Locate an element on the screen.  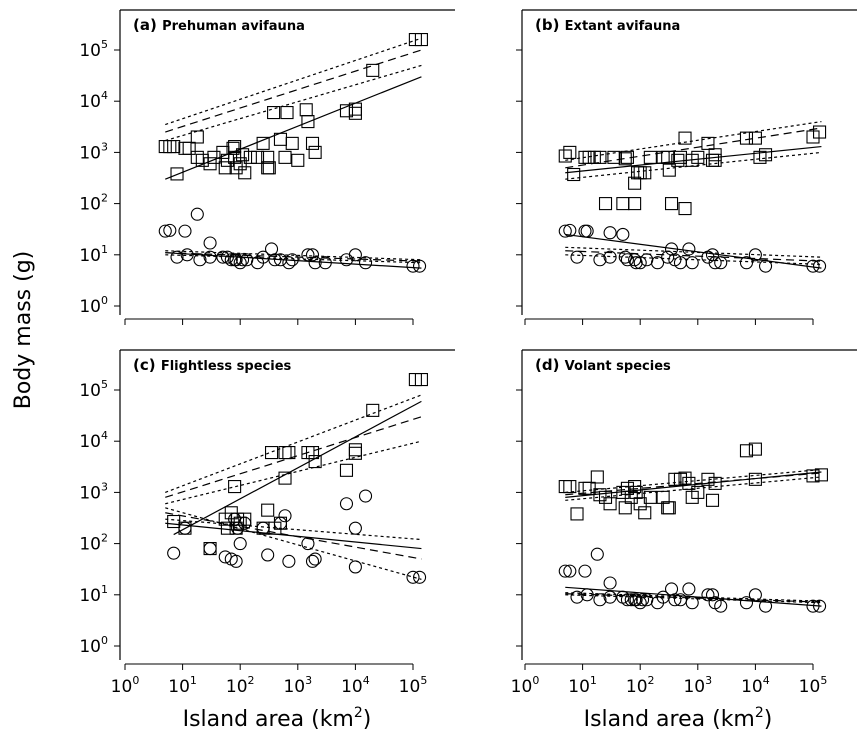
x-tick-label: 10⁴ is located at coordinates (755, 685).